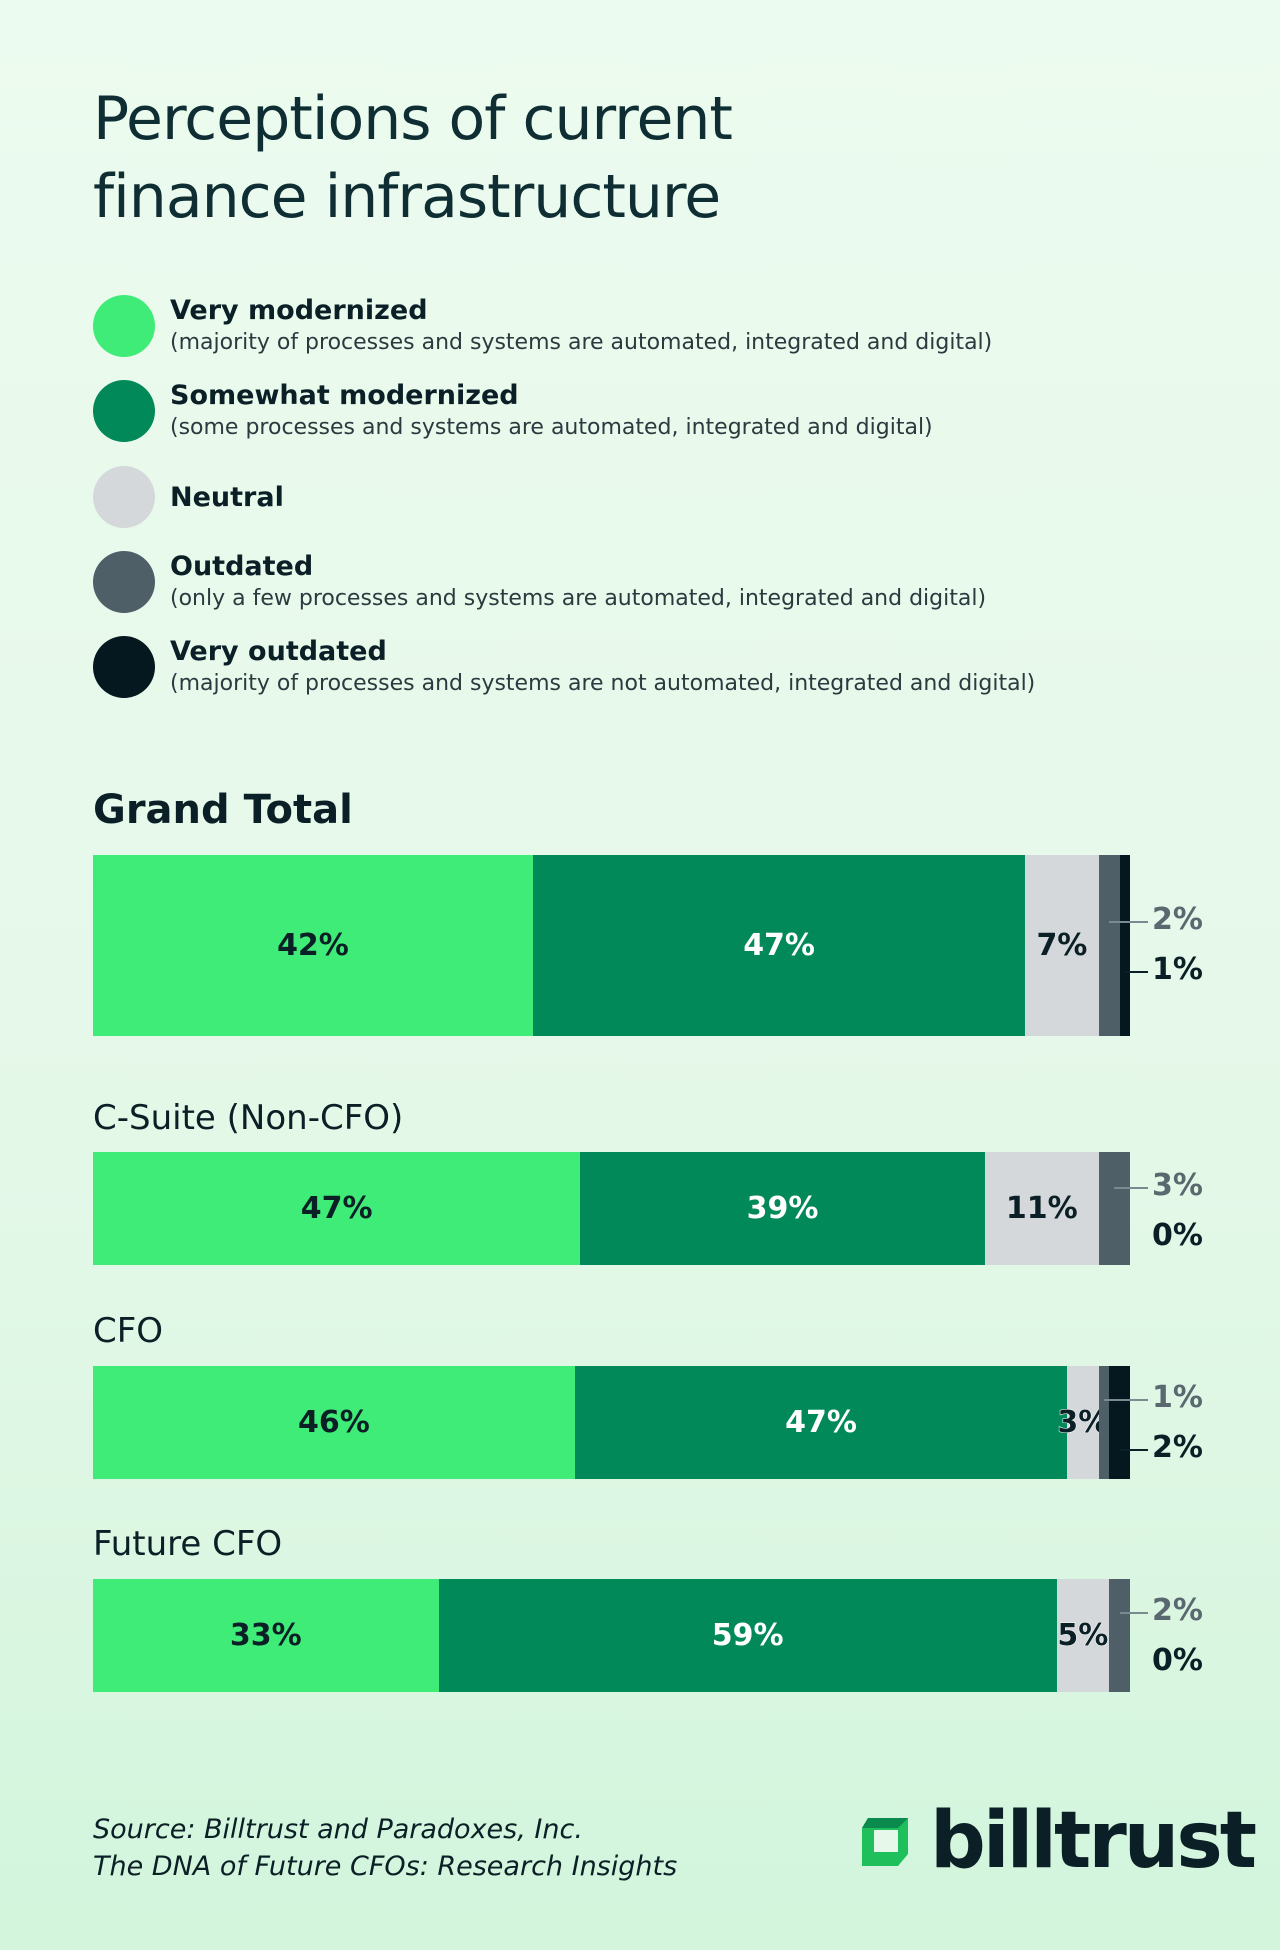 This screenshot has height=1950, width=1280. I want to click on bar-row: 47% 39% 11%, so click(611, 1208).